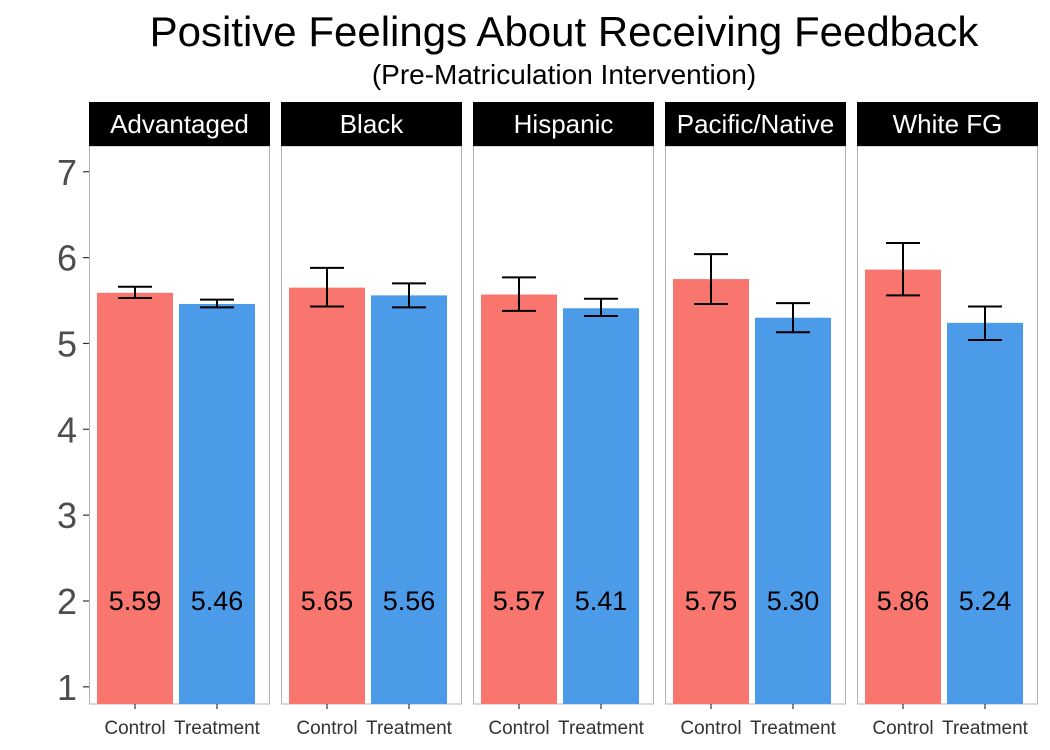 The image size is (1050, 750). What do you see at coordinates (67, 429) in the screenshot?
I see `y-tick-label: 4` at bounding box center [67, 429].